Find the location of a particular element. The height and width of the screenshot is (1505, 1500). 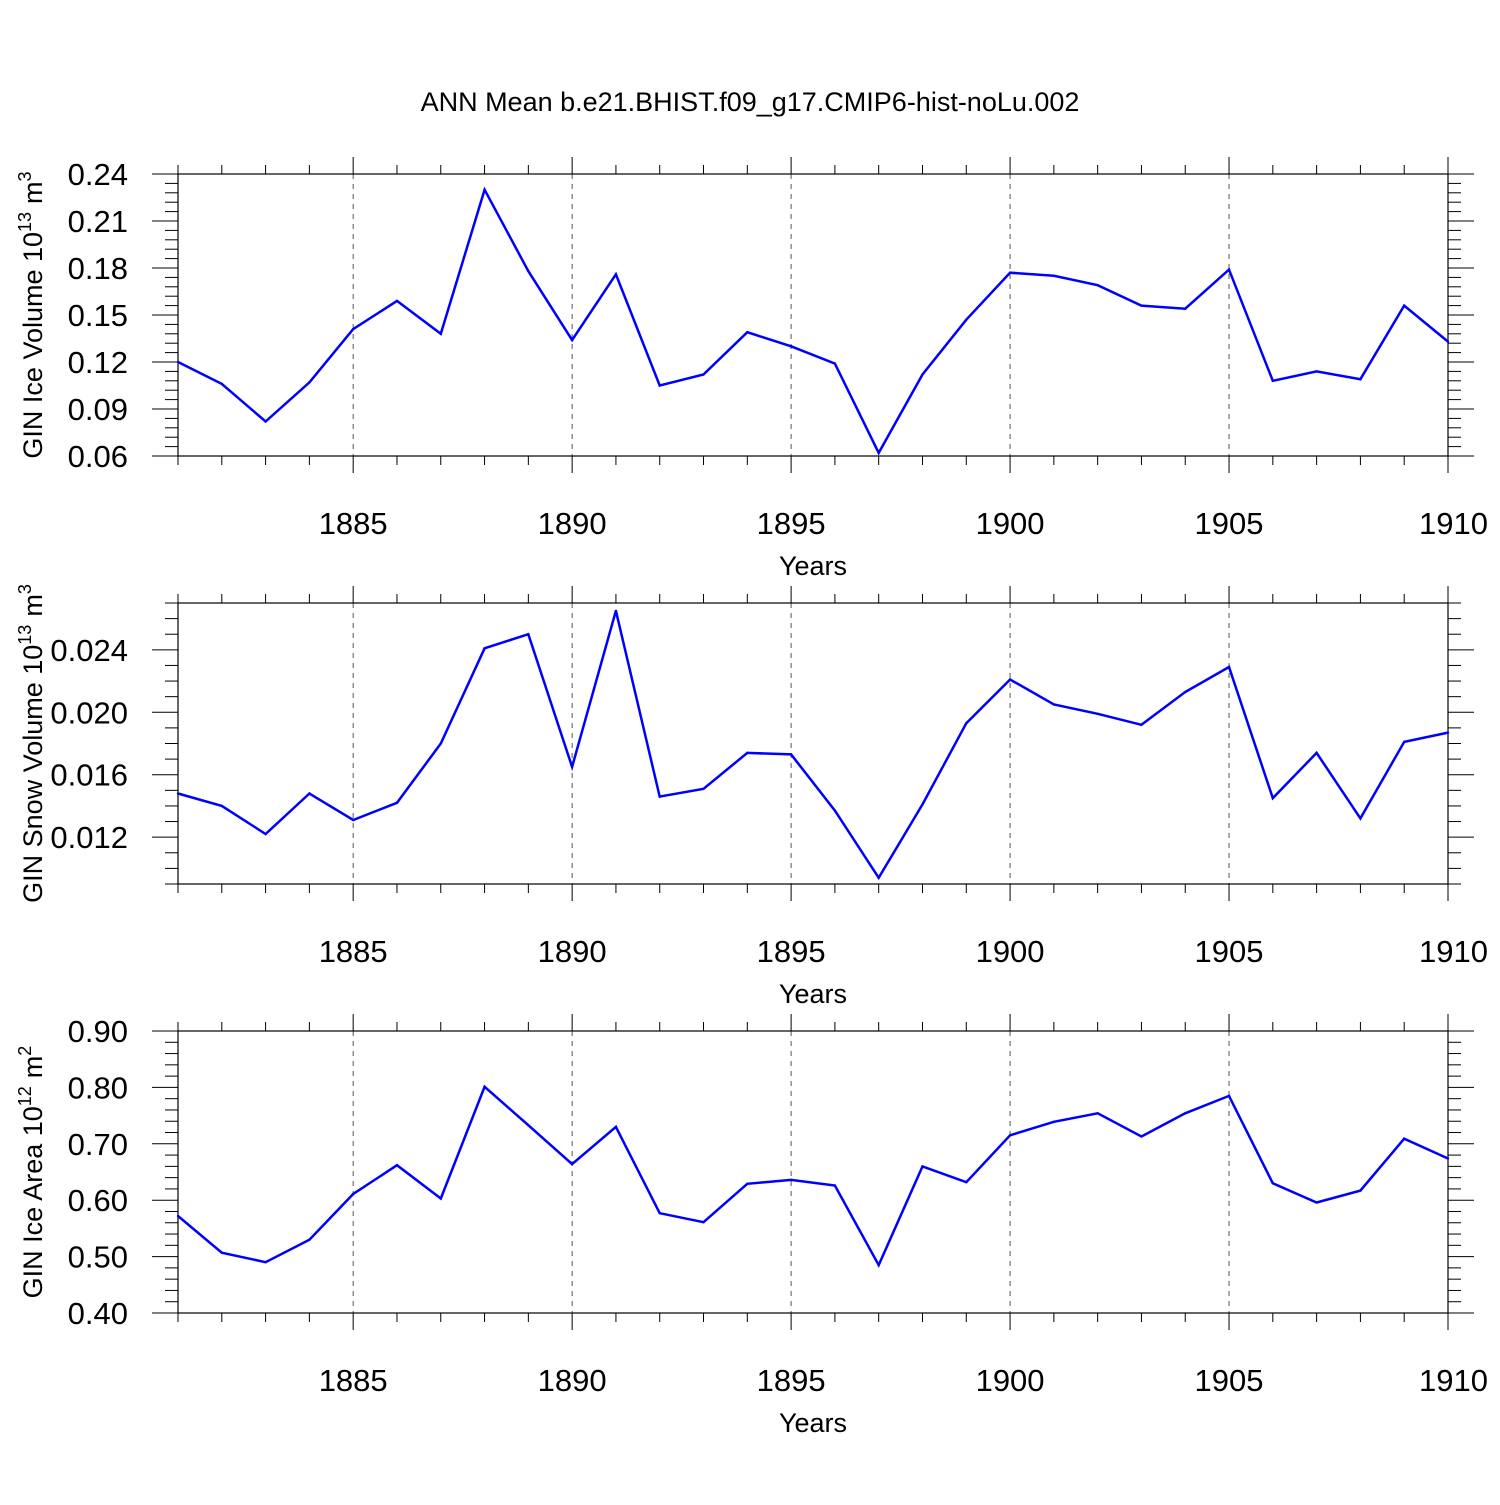

y-axis-label: GIN Ice Volume 1013 m3 is located at coordinates (31, 314).